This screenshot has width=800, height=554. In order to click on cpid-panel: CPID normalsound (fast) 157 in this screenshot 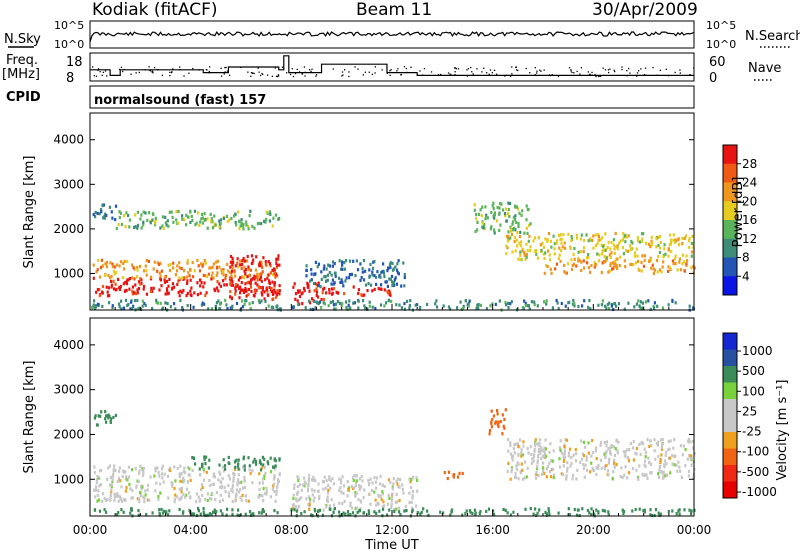, I will do `click(350, 97)`.